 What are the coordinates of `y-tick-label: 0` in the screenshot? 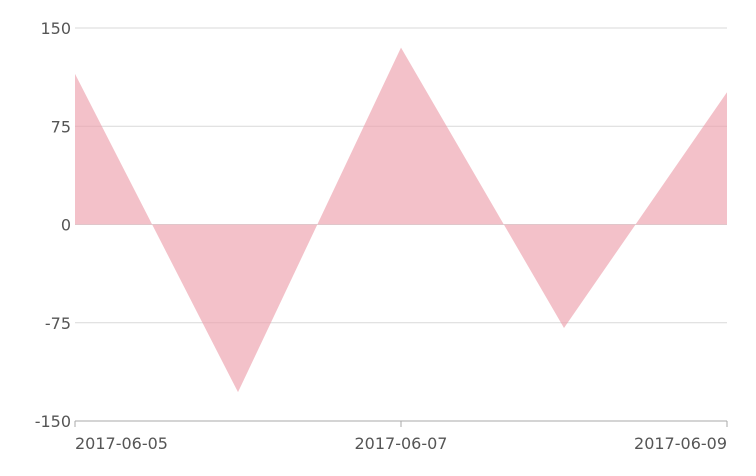 It's located at (66, 225).